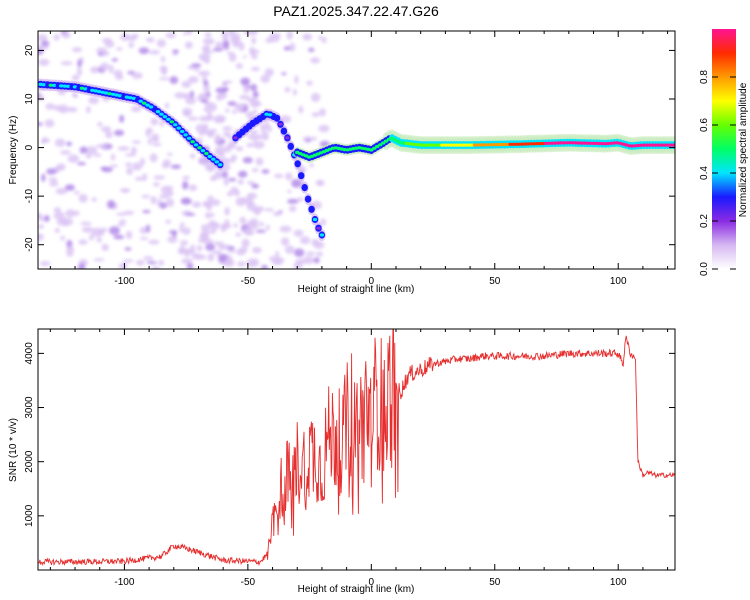 The width and height of the screenshot is (750, 600). Describe the element at coordinates (278, 174) in the screenshot. I see `spectrogram-ridge-descending-tone-b` at that location.